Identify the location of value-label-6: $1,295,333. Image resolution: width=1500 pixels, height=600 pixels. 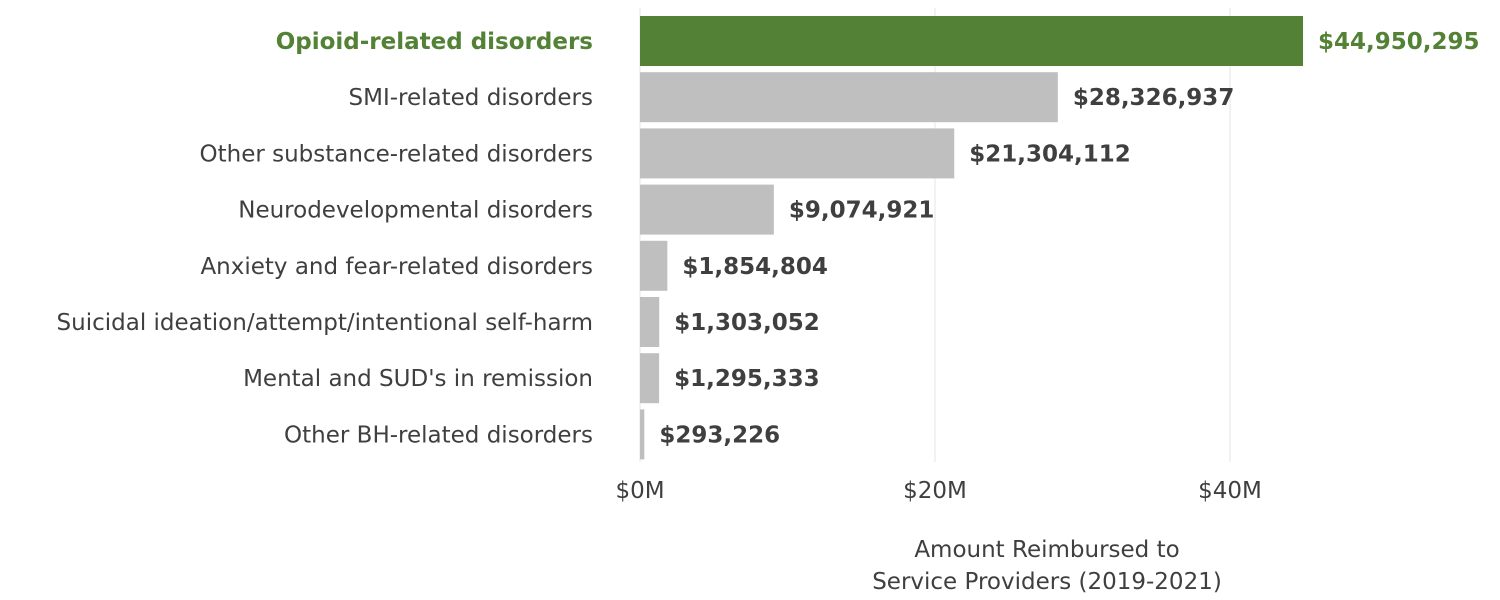
(747, 379).